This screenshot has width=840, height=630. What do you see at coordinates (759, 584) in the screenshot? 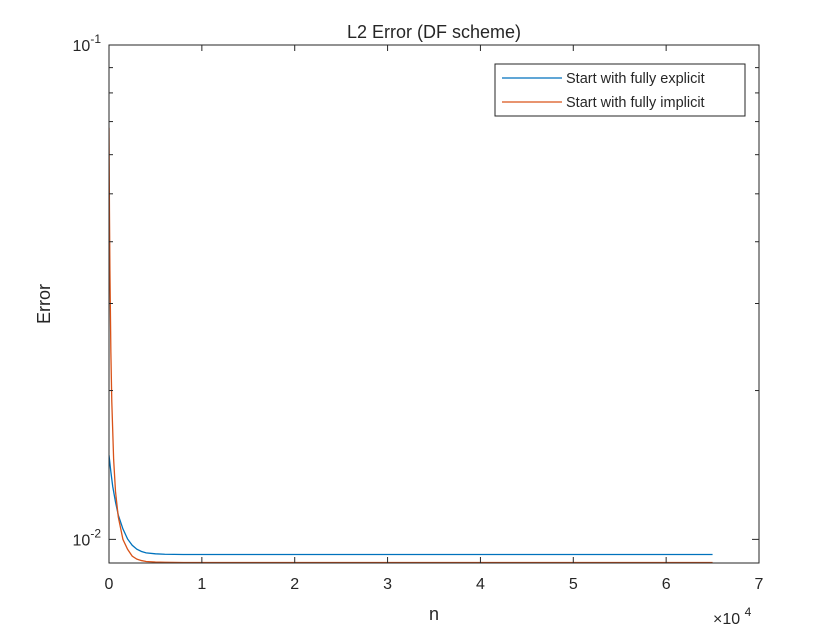
I see `x-tick-label: 7` at bounding box center [759, 584].